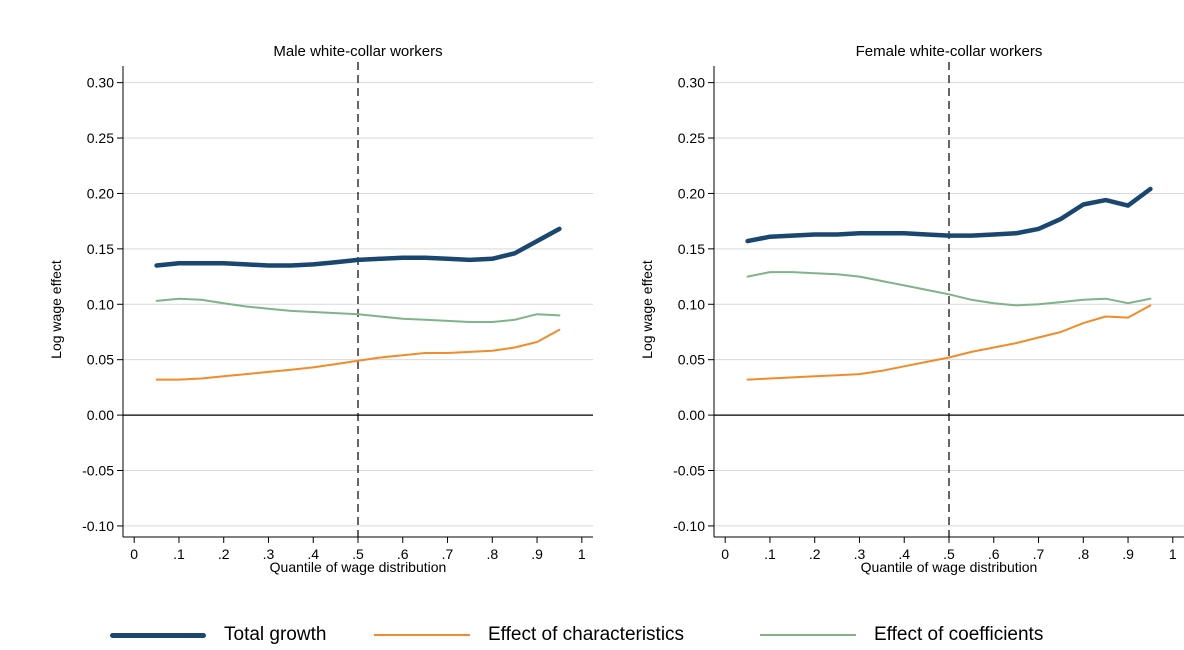 This screenshot has height=650, width=1184. Describe the element at coordinates (808, 635) in the screenshot. I see `legend-swatch-coefficients` at that location.